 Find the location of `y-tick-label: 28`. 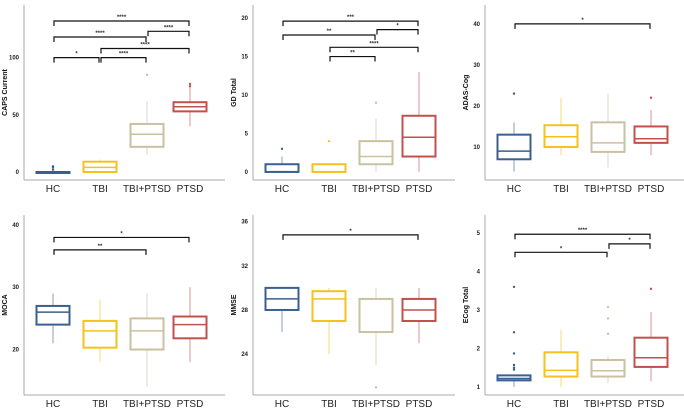

y-tick-label: 28 is located at coordinates (244, 311).